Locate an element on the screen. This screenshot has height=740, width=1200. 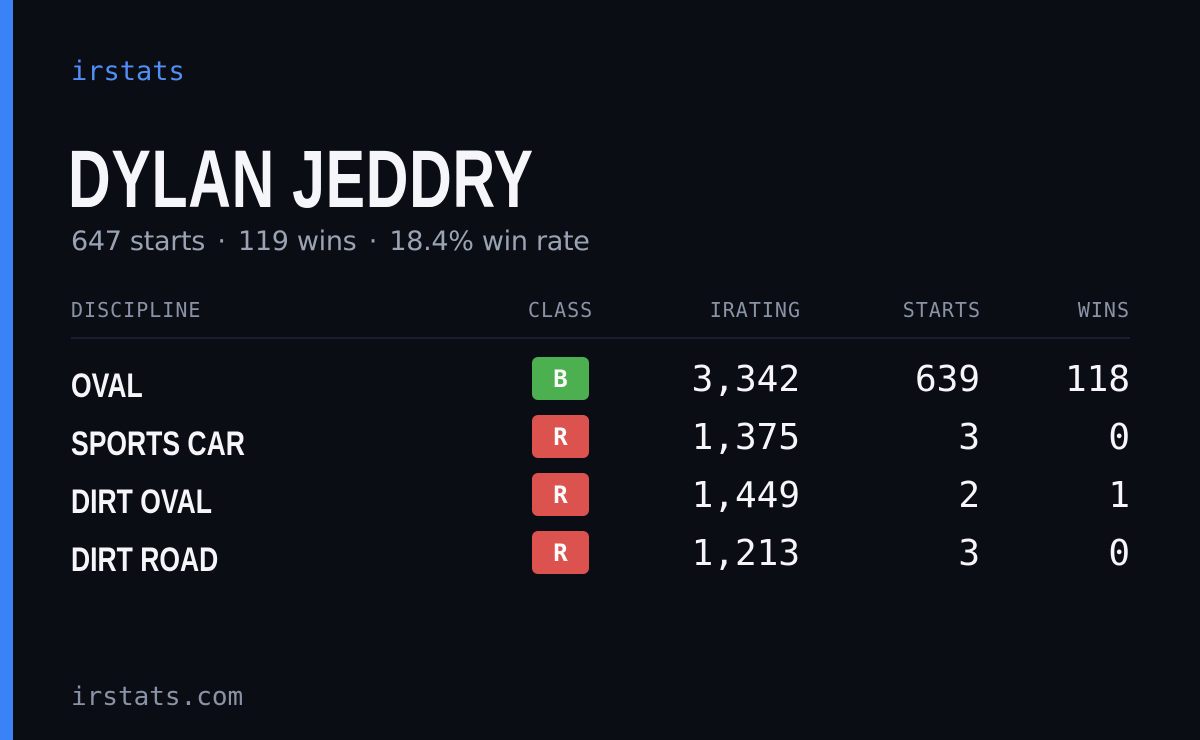
row-irating: 3,342 is located at coordinates (745, 379).